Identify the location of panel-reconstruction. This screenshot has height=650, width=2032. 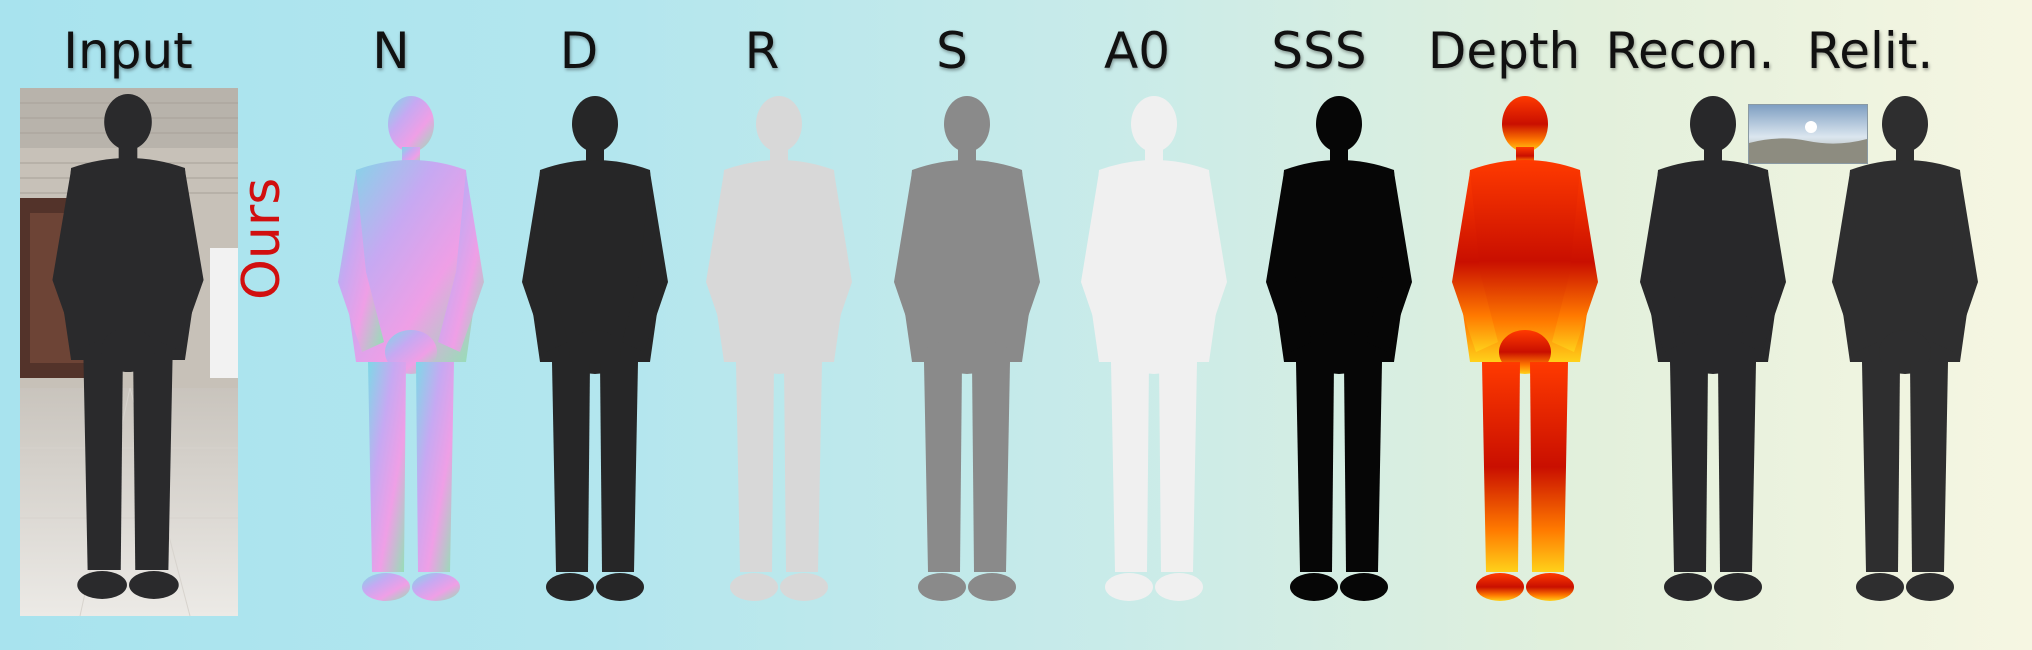
(1713, 357).